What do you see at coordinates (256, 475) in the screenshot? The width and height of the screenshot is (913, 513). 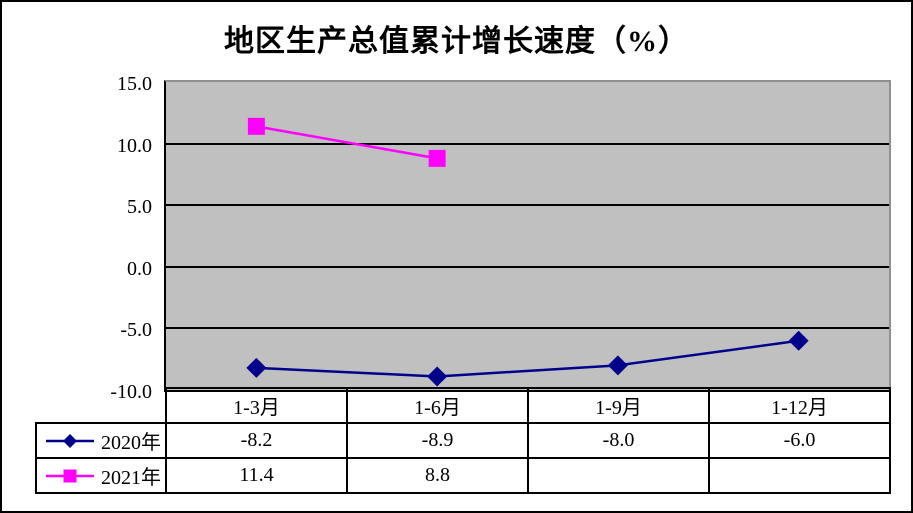 I see `table-value-cell: 11.4` at bounding box center [256, 475].